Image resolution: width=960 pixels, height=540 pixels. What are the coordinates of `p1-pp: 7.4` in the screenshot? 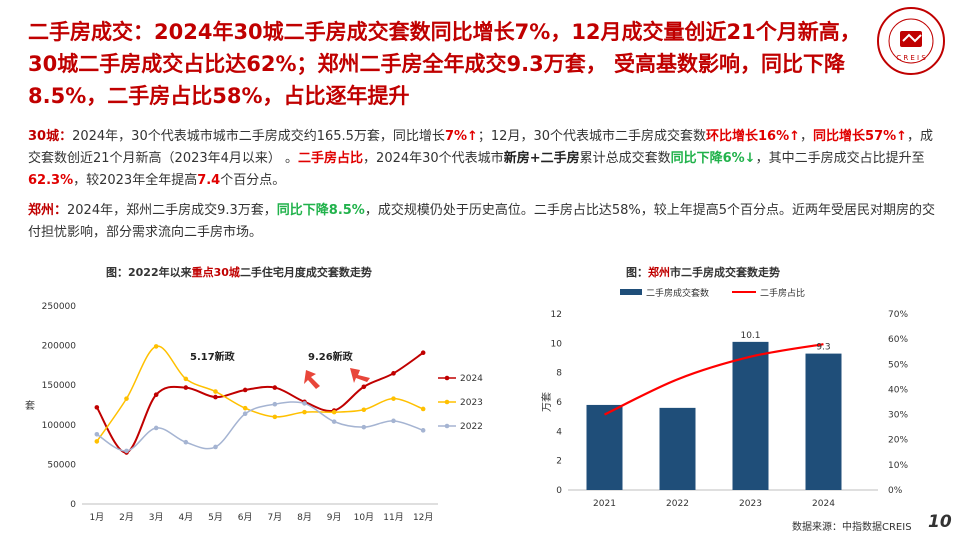 It's located at (209, 180).